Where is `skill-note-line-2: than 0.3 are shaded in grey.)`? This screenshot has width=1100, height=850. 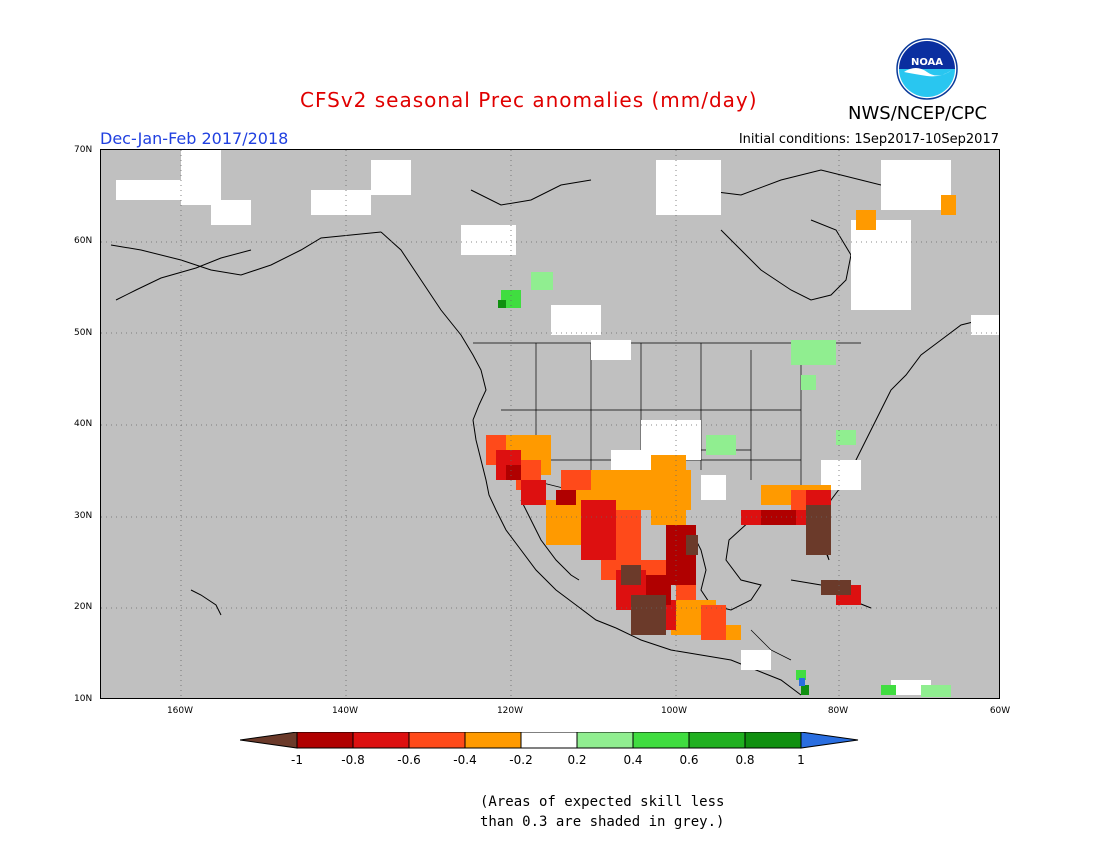
skill-note-line-2: than 0.3 are shaded in grey.) is located at coordinates (602, 822).